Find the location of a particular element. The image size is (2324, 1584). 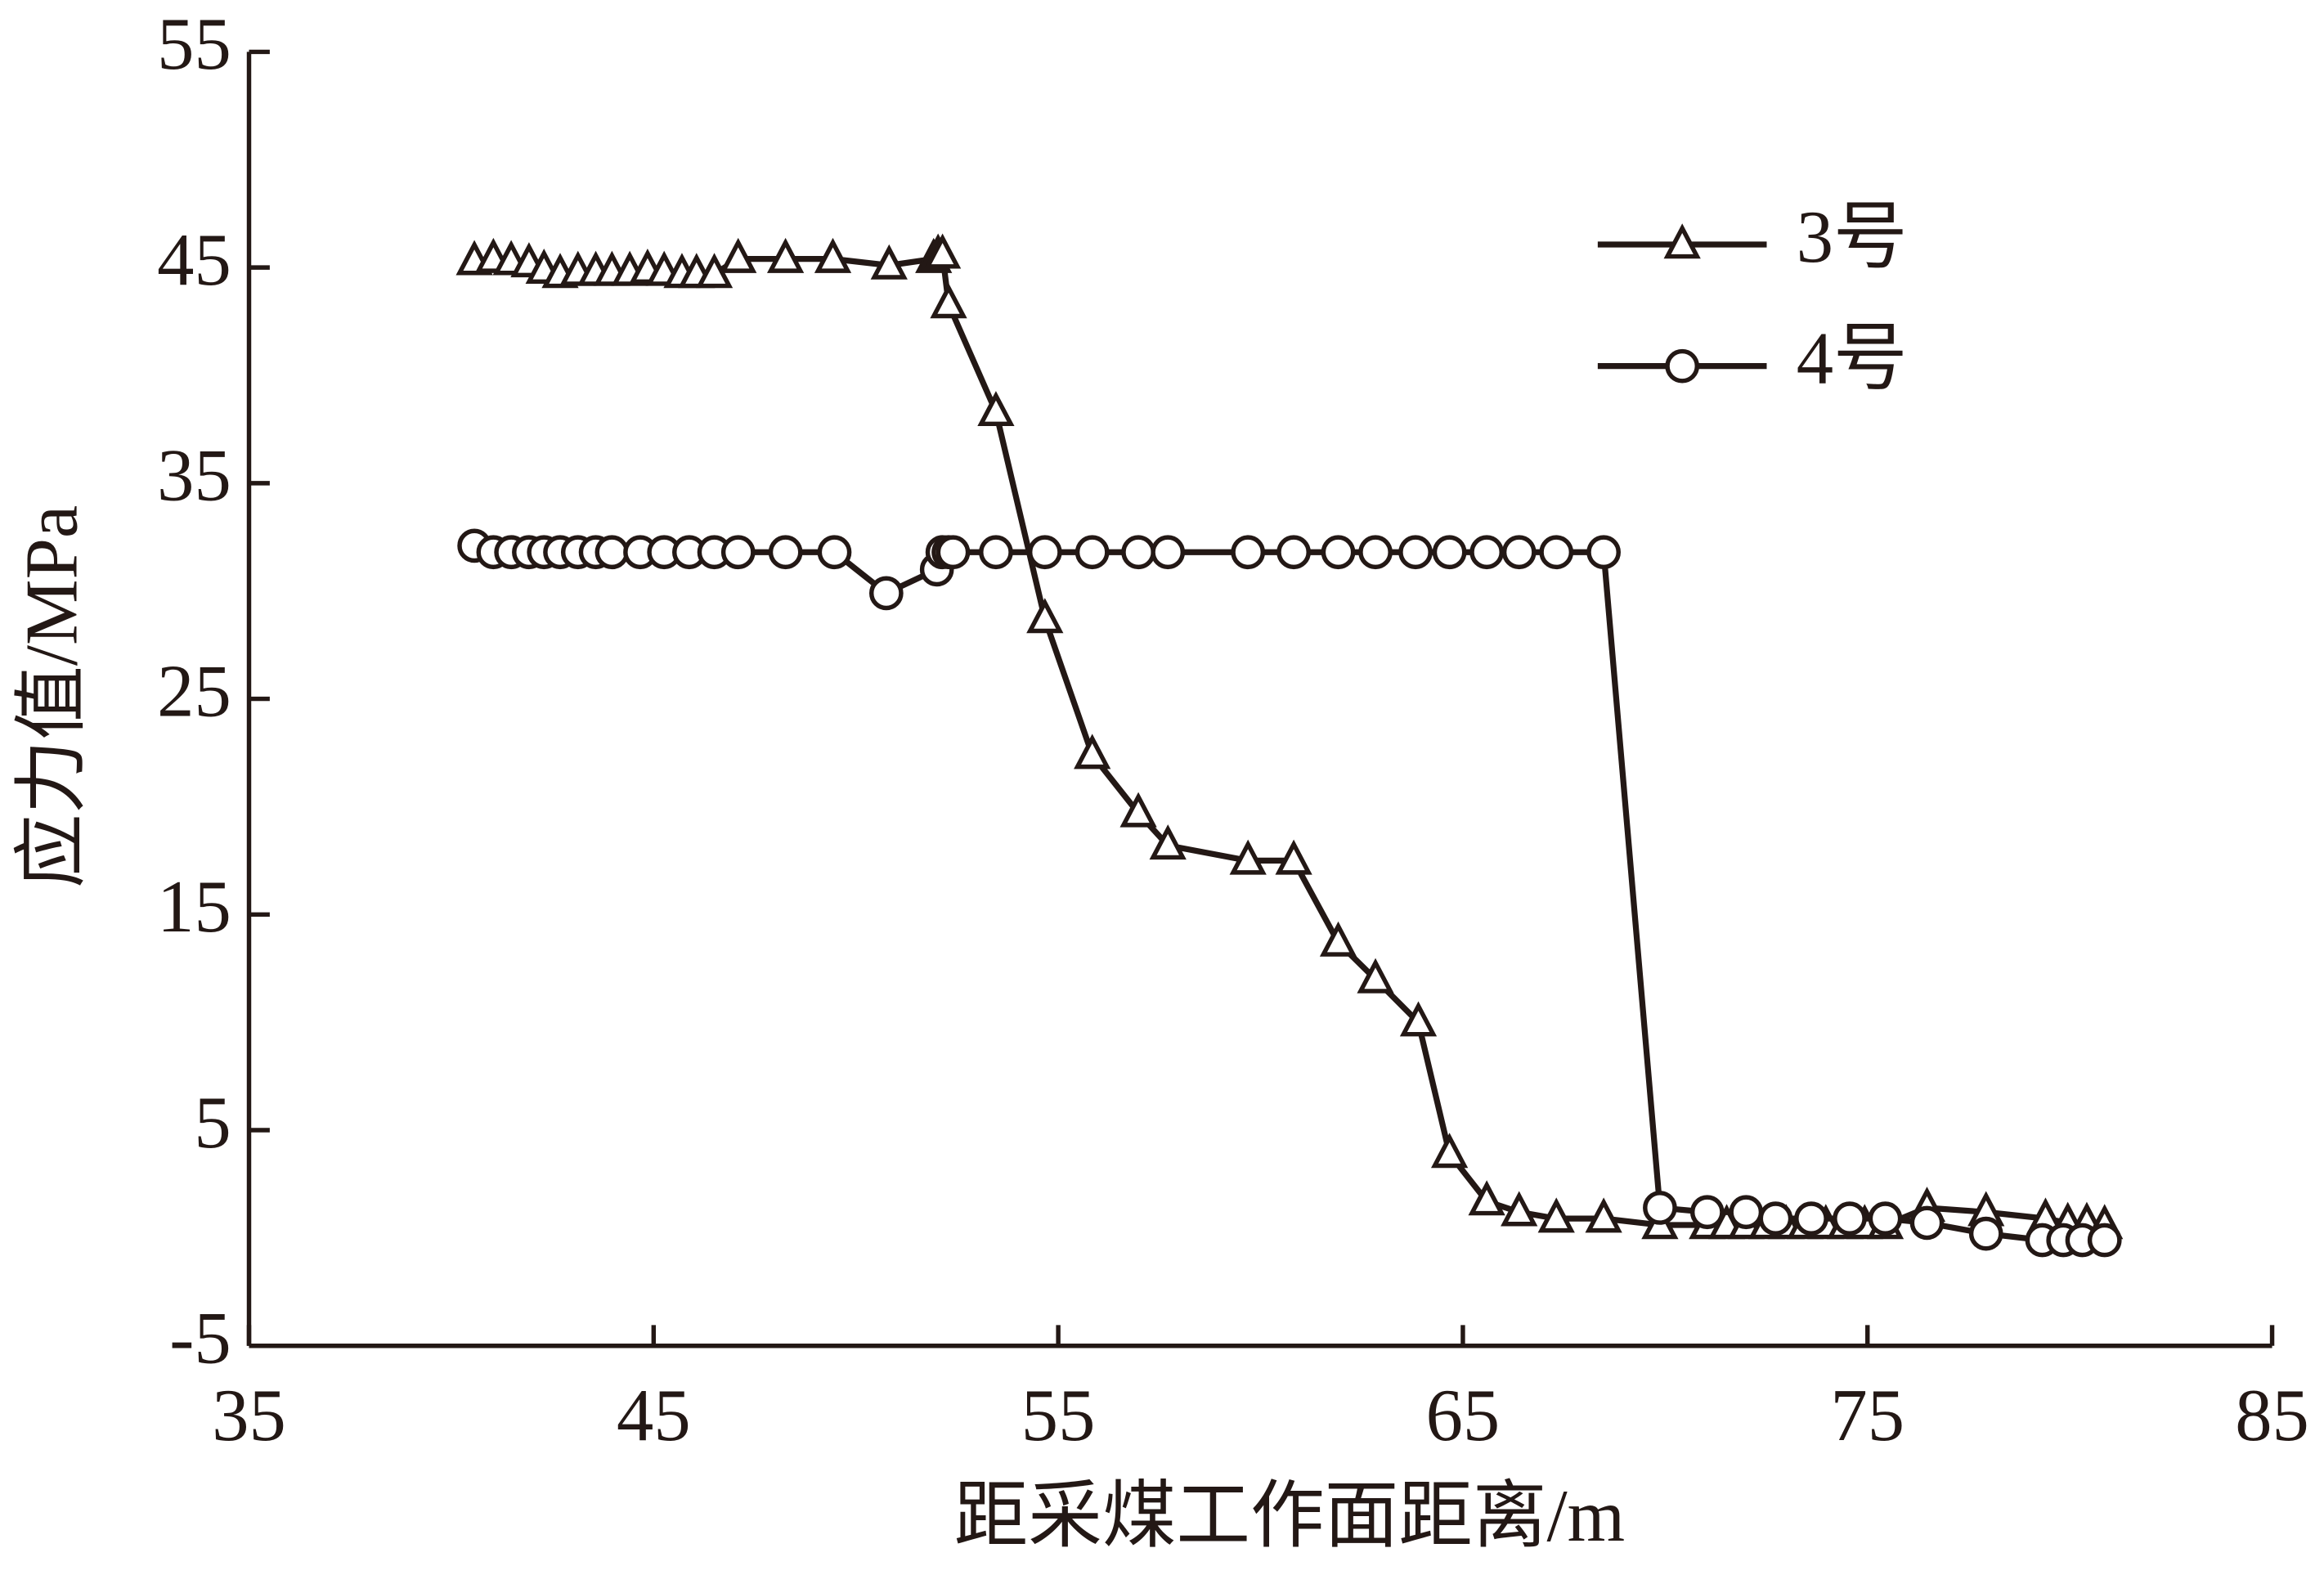

y-tick-label: 35 is located at coordinates (194, 475).